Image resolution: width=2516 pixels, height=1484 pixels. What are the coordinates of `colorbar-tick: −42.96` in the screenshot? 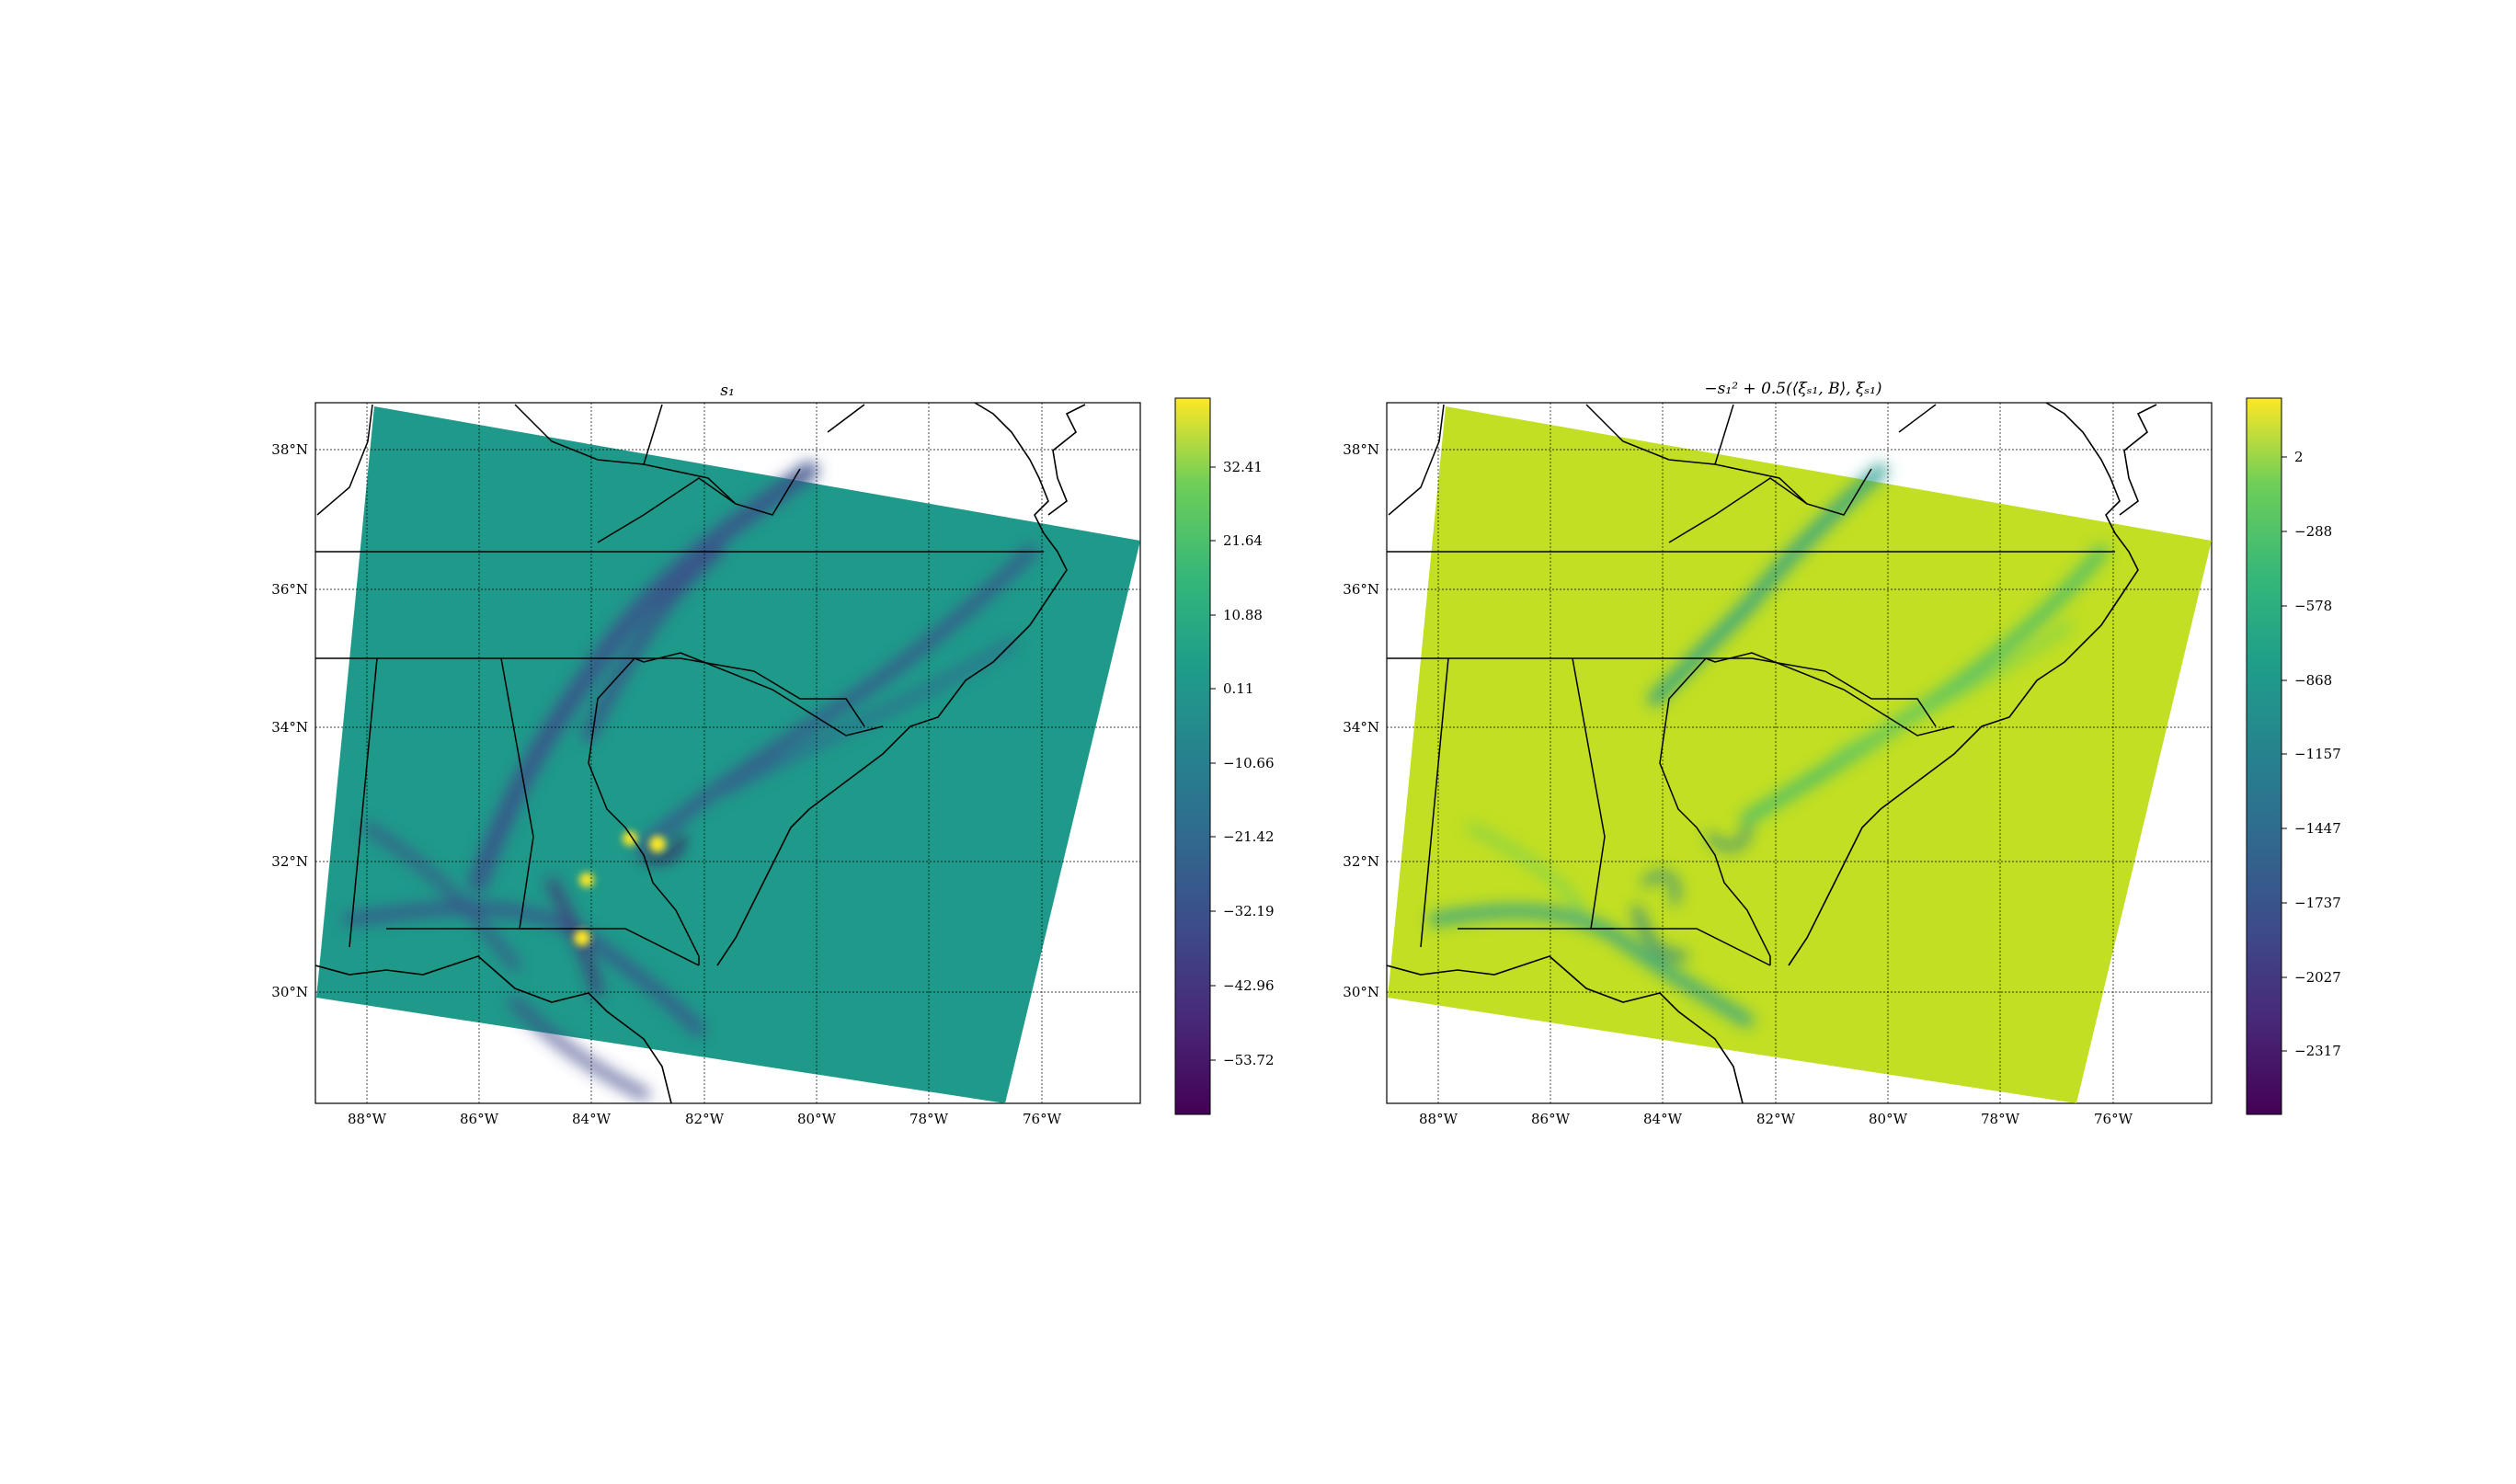 It's located at (1249, 985).